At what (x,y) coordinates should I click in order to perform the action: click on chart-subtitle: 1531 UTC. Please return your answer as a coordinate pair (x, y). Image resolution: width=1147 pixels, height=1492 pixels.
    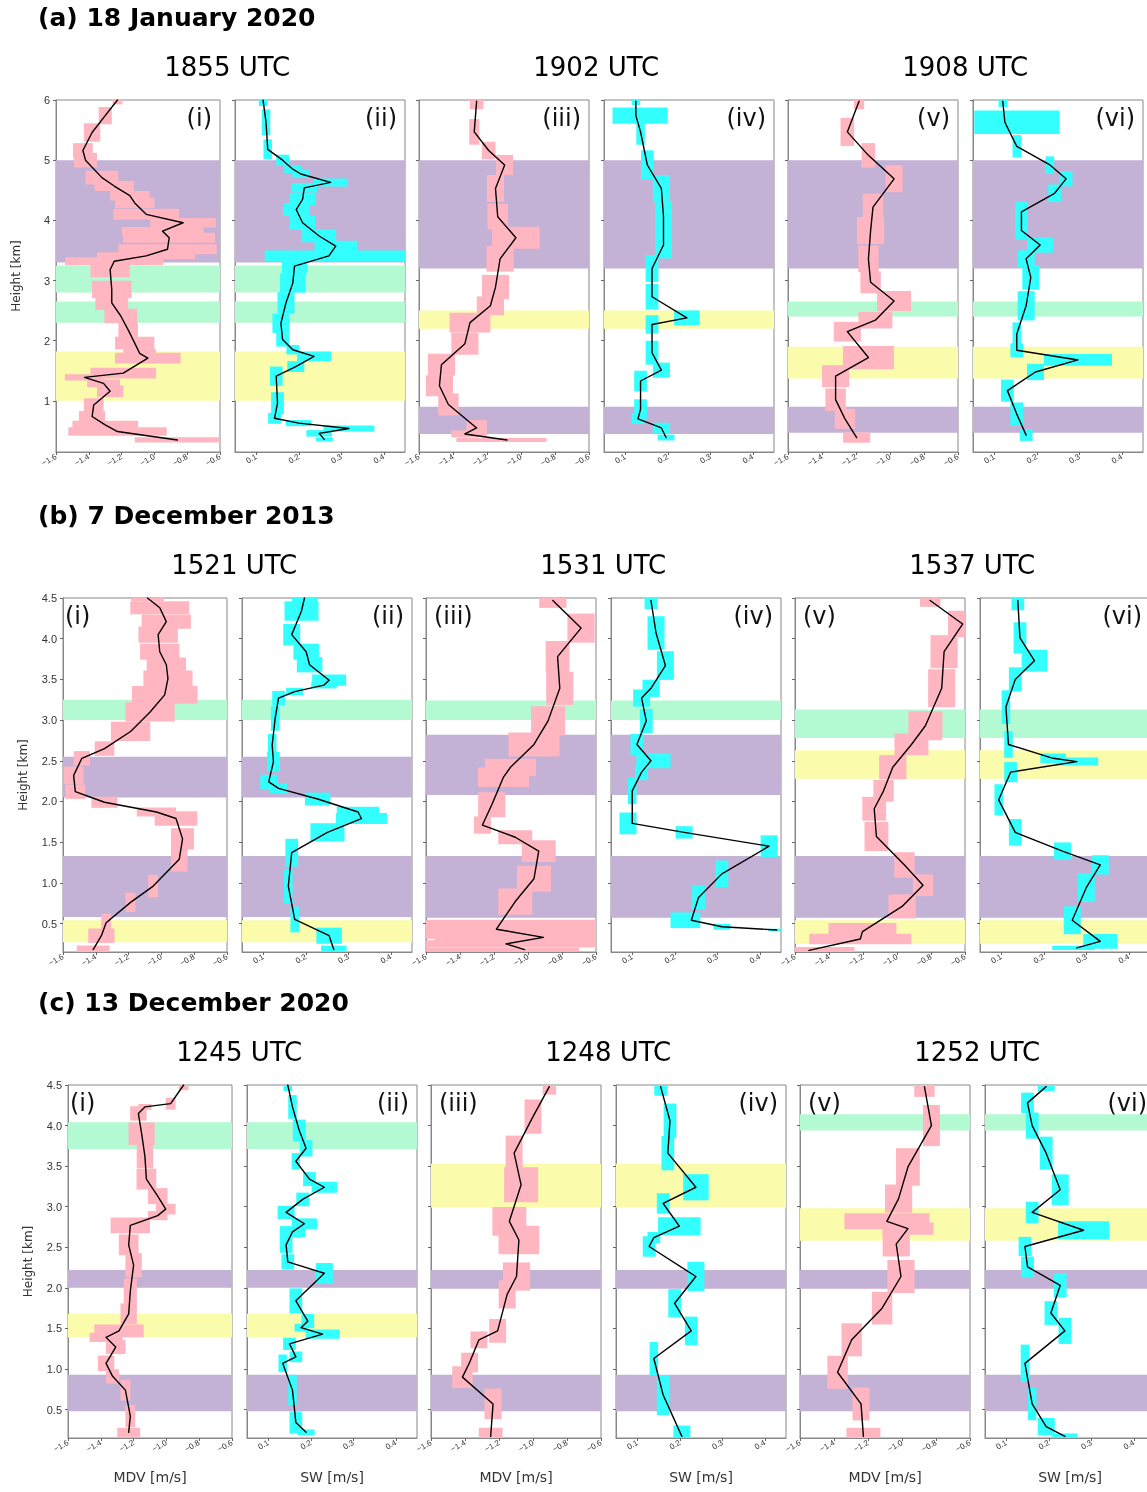
    Looking at the image, I should click on (603, 565).